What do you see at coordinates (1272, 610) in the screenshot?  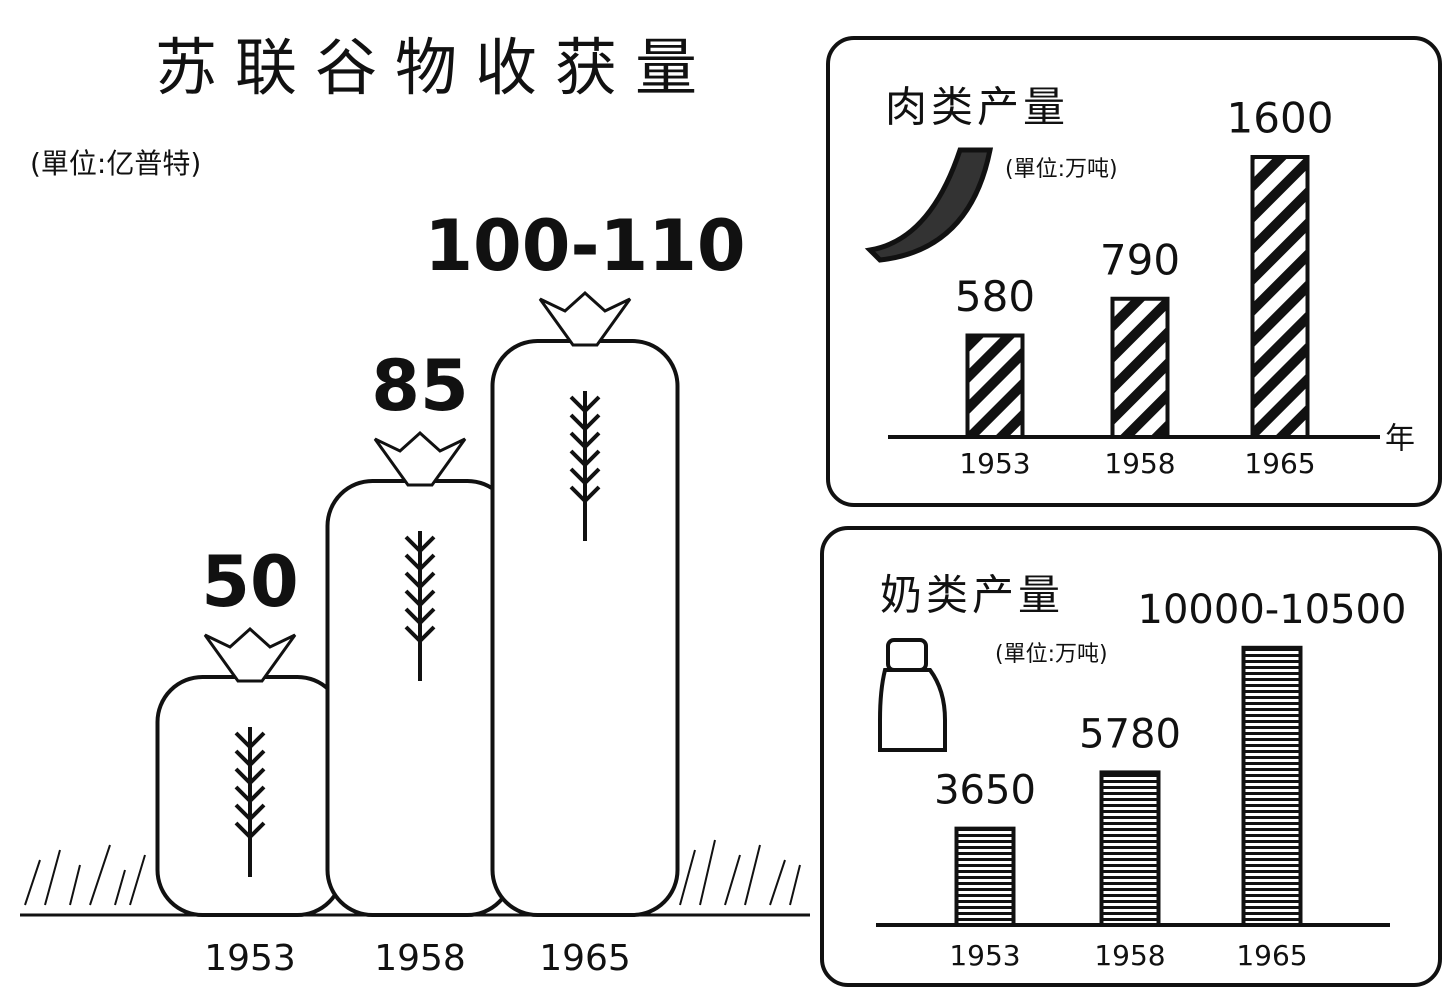 I see `data-label: 10000-10500` at bounding box center [1272, 610].